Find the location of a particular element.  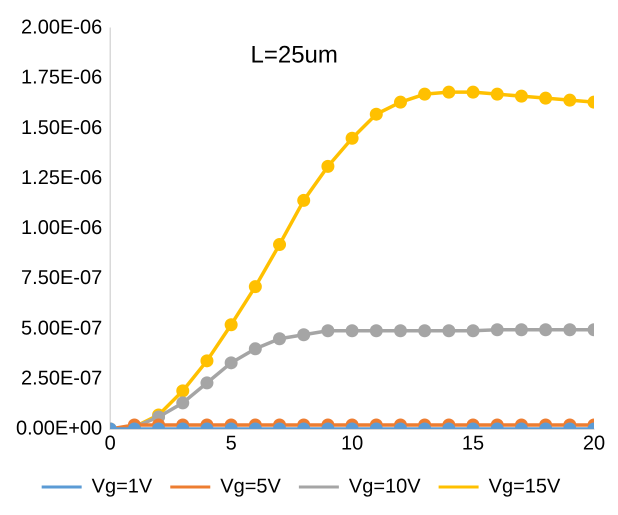

y-tick-label: 2.00E-06 is located at coordinates (61, 27).